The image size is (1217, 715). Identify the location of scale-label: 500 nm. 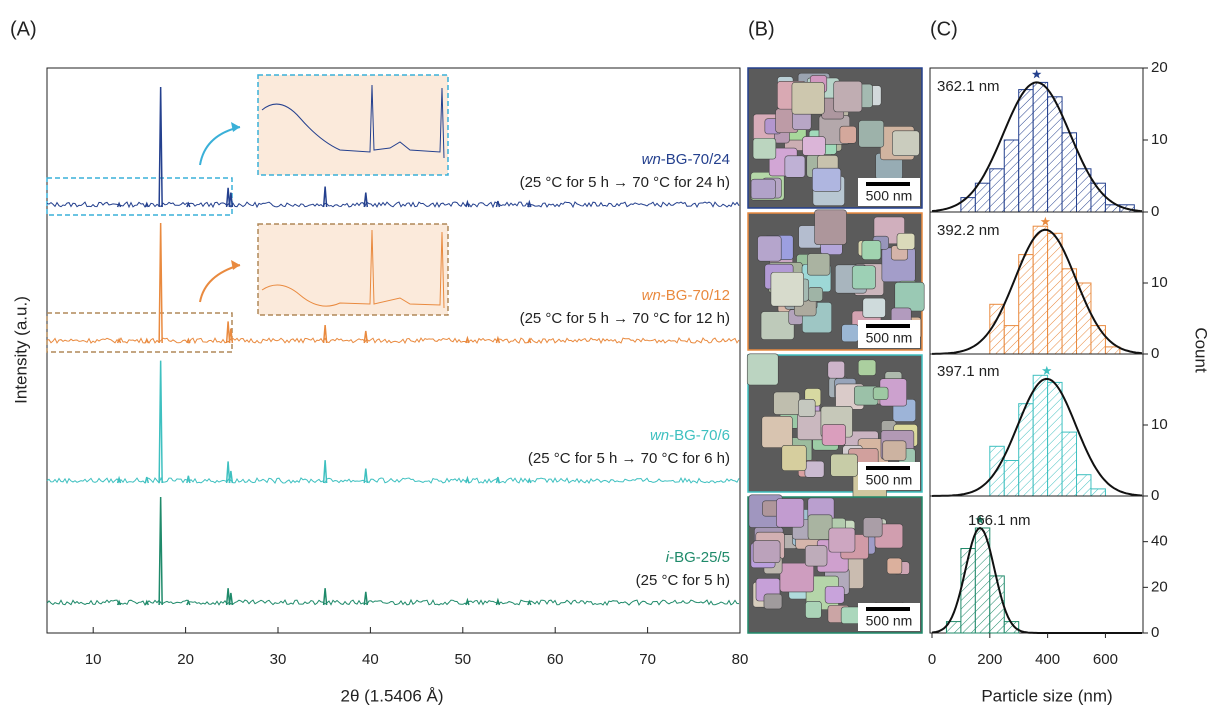
(889, 621).